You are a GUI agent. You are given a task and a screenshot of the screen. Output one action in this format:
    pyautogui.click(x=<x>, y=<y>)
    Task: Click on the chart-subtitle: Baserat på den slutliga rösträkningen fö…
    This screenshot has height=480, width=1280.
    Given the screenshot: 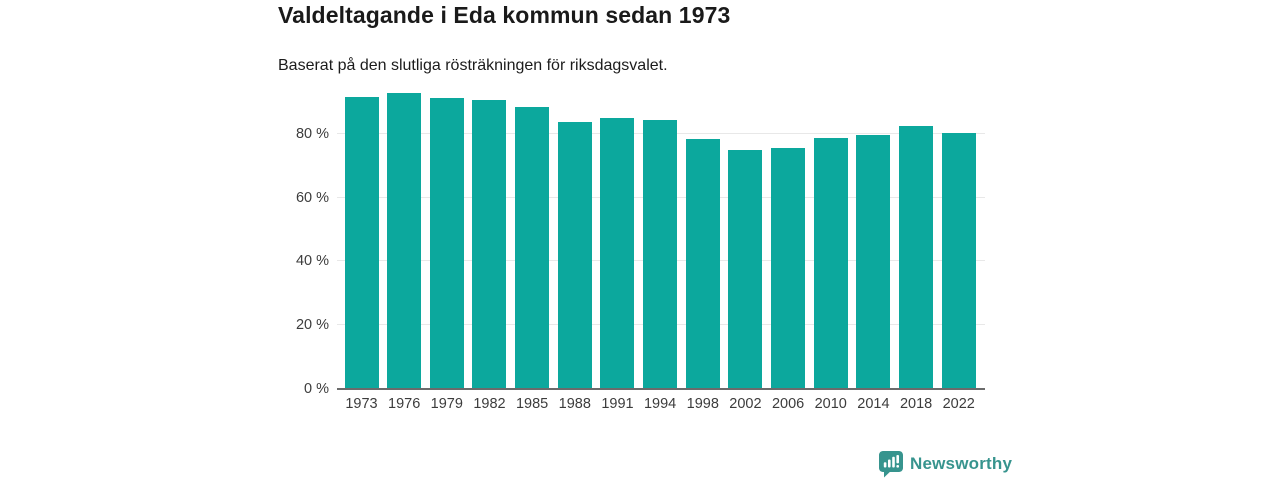 What is the action you would take?
    pyautogui.click(x=473, y=65)
    